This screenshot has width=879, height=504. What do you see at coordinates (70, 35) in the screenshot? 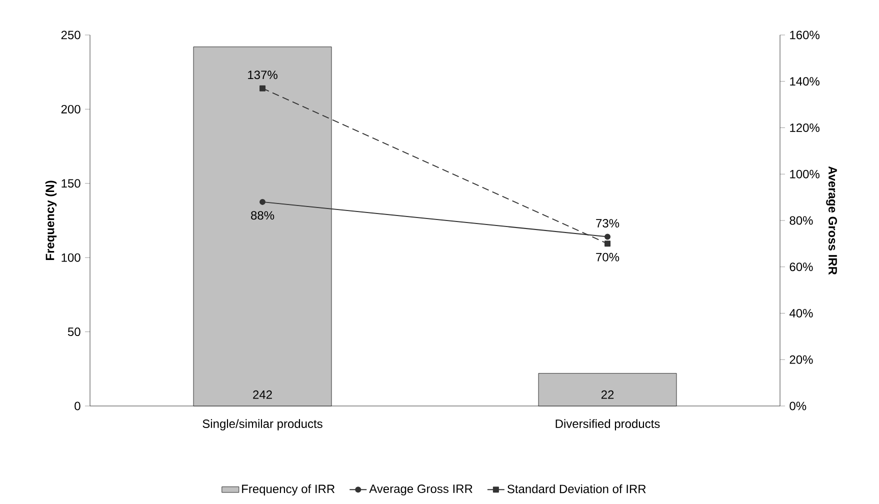
I see `y-tick-label: 250` at bounding box center [70, 35].